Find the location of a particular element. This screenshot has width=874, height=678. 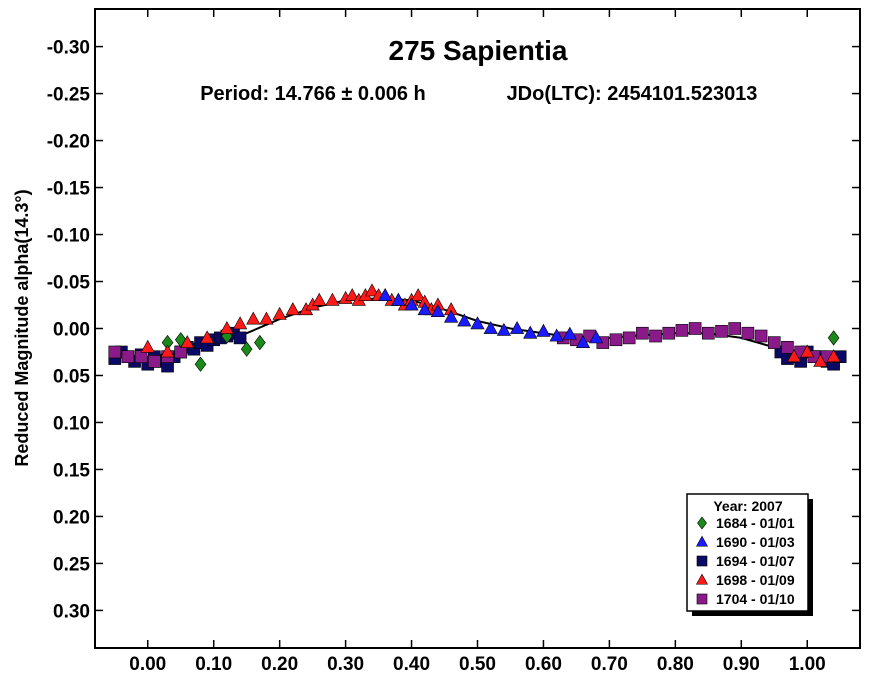

y-tick-label: 0.00 is located at coordinates (71, 330).